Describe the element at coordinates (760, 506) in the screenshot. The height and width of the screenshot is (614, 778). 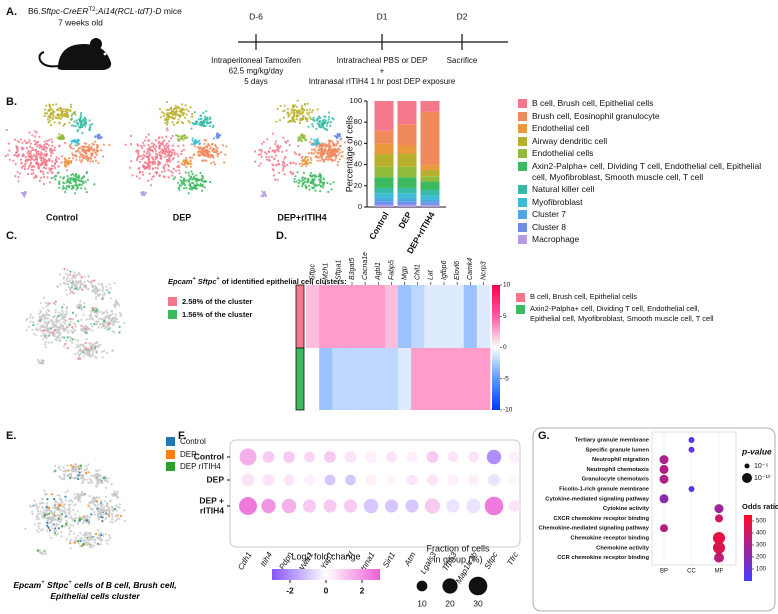
I see `colorbar-title: Odds ratio` at that location.